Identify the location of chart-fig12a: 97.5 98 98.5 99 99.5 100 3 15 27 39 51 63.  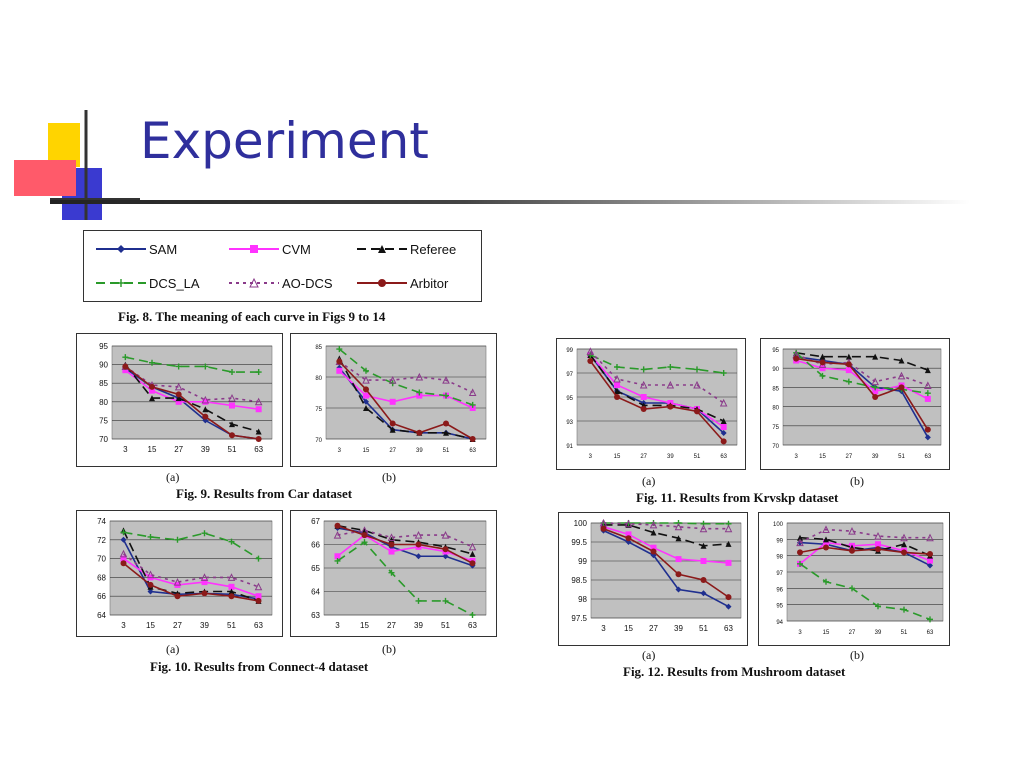
(656, 575).